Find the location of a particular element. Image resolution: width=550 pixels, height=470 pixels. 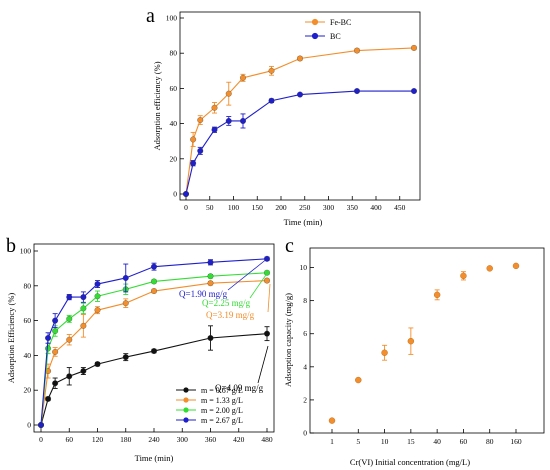

legend-label-fe-bc: Fe-BC is located at coordinates (340, 22).